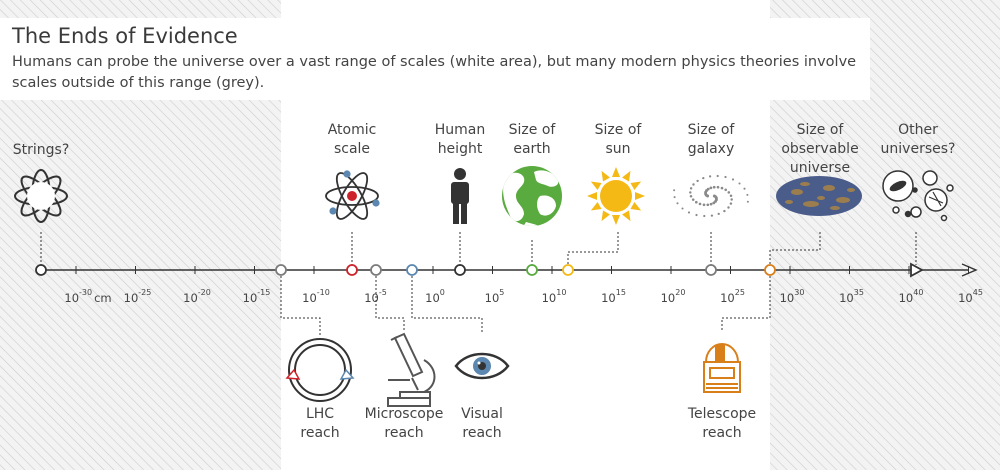 This screenshot has width=1000, height=470. What do you see at coordinates (390, 304) in the screenshot?
I see `connector-microscope` at bounding box center [390, 304].